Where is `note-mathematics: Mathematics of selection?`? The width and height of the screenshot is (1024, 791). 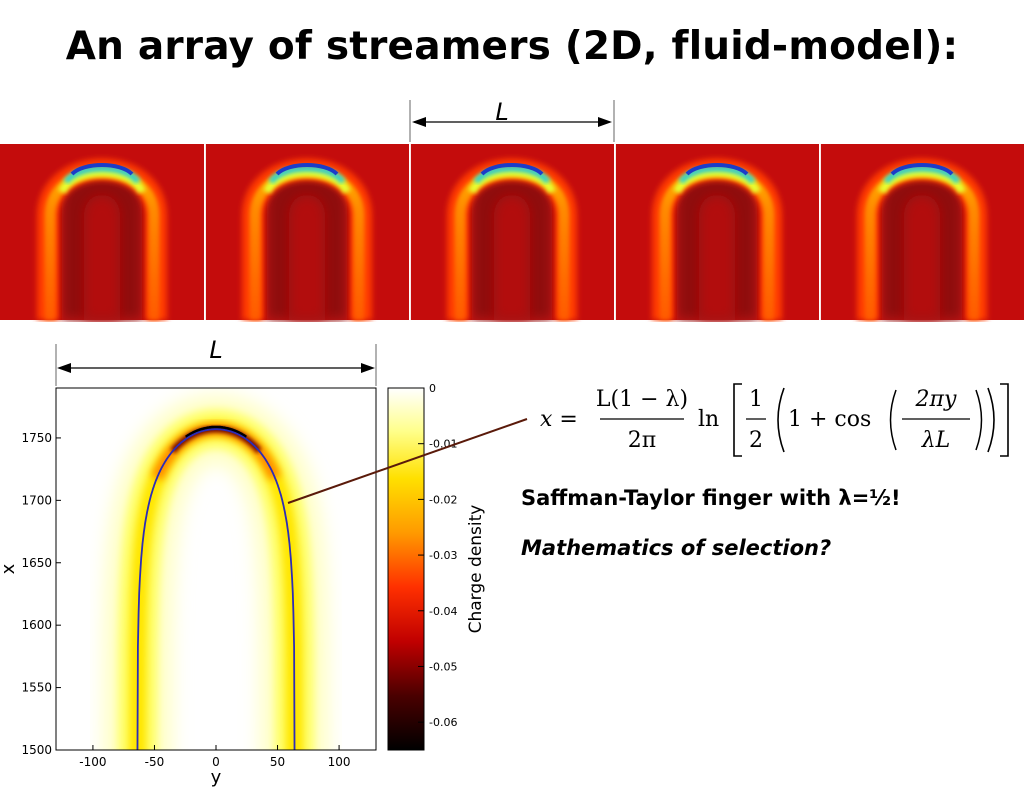
note-mathematics: Mathematics of selection? is located at coordinates (676, 548).